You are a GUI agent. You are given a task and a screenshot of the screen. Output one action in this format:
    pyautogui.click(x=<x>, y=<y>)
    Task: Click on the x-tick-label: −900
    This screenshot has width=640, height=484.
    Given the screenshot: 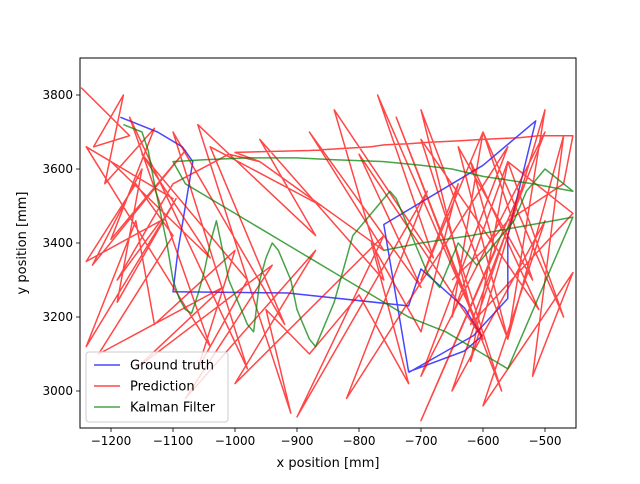 What is the action you would take?
    pyautogui.click(x=297, y=441)
    